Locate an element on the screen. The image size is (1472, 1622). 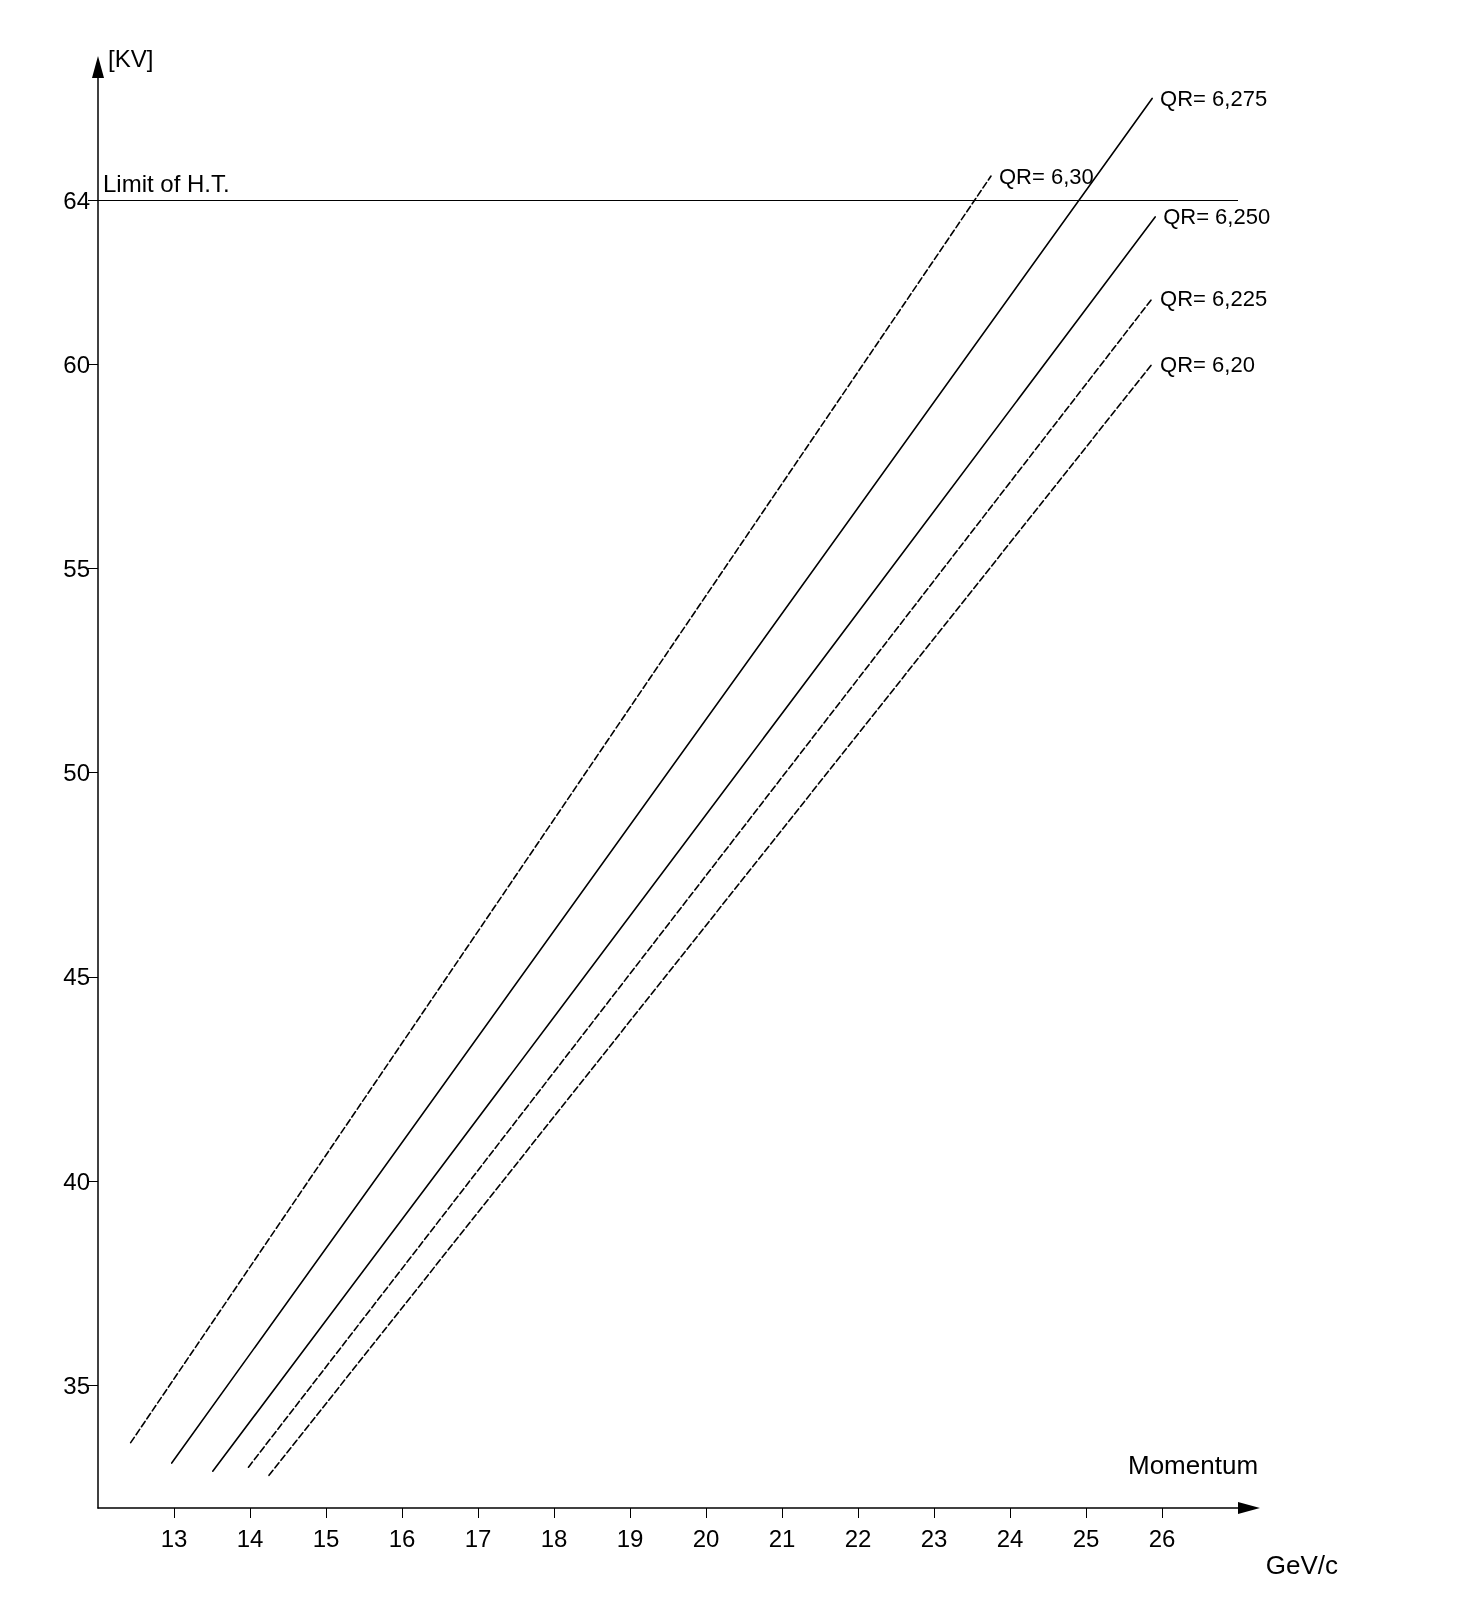
y-tick-label: 40 is located at coordinates (76, 1181).